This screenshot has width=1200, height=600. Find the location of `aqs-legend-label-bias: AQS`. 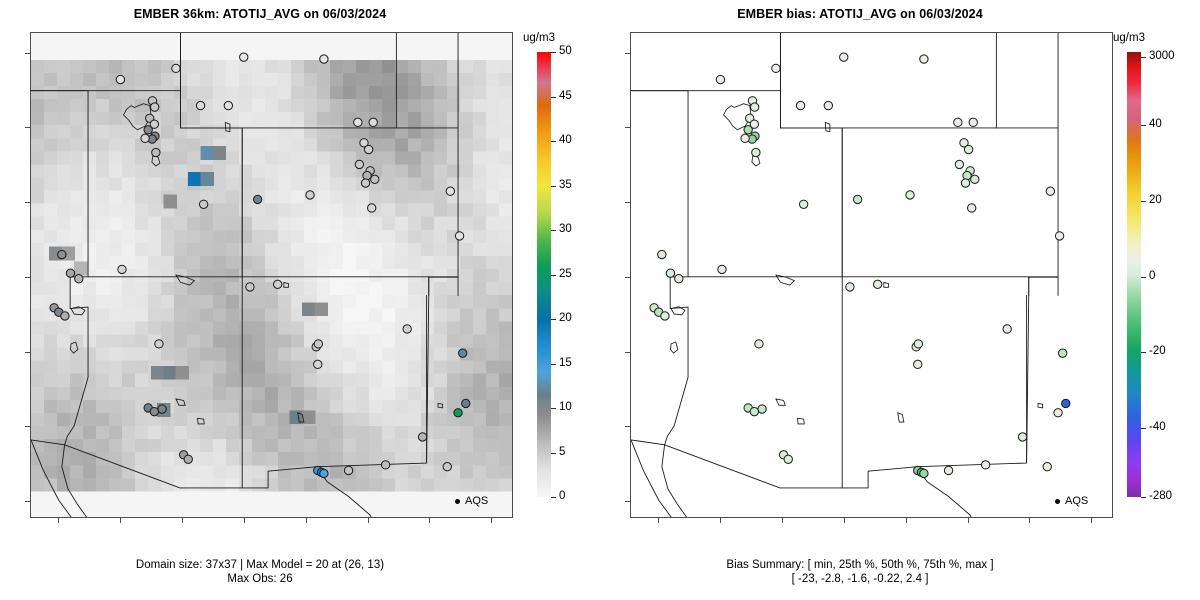

aqs-legend-label-bias: AQS is located at coordinates (1077, 501).